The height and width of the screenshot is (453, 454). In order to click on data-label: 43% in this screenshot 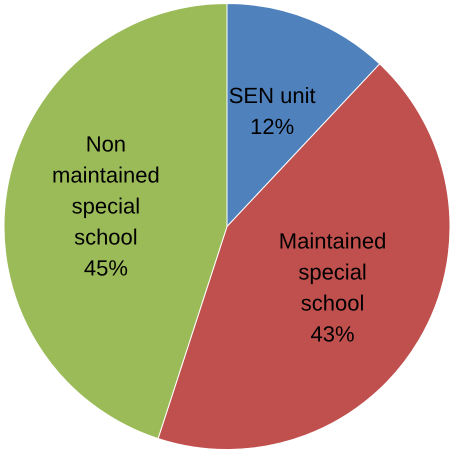, I will do `click(332, 333)`.